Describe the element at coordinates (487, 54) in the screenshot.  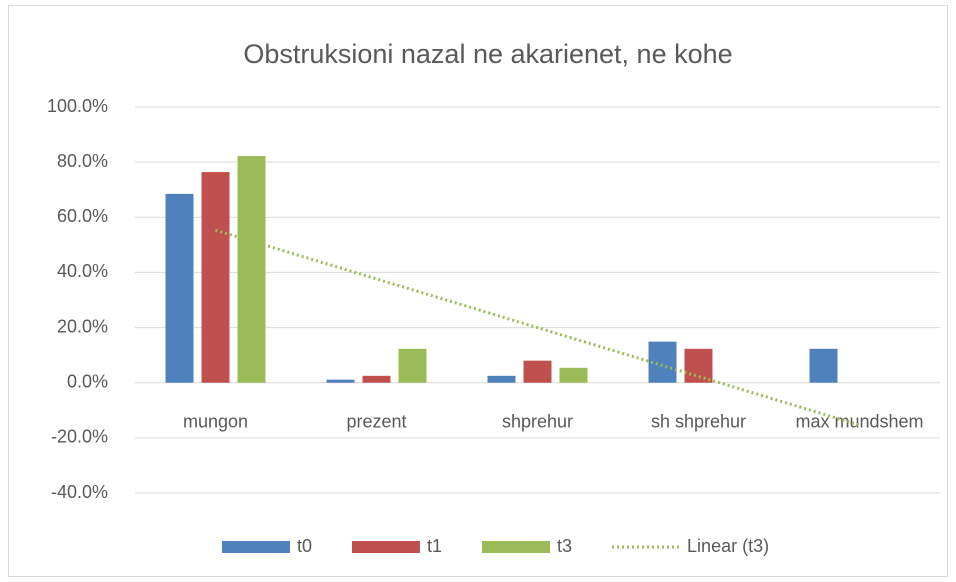
I see `chart-title: Obstruksioni nazal ne akarienet, ne kohe` at that location.